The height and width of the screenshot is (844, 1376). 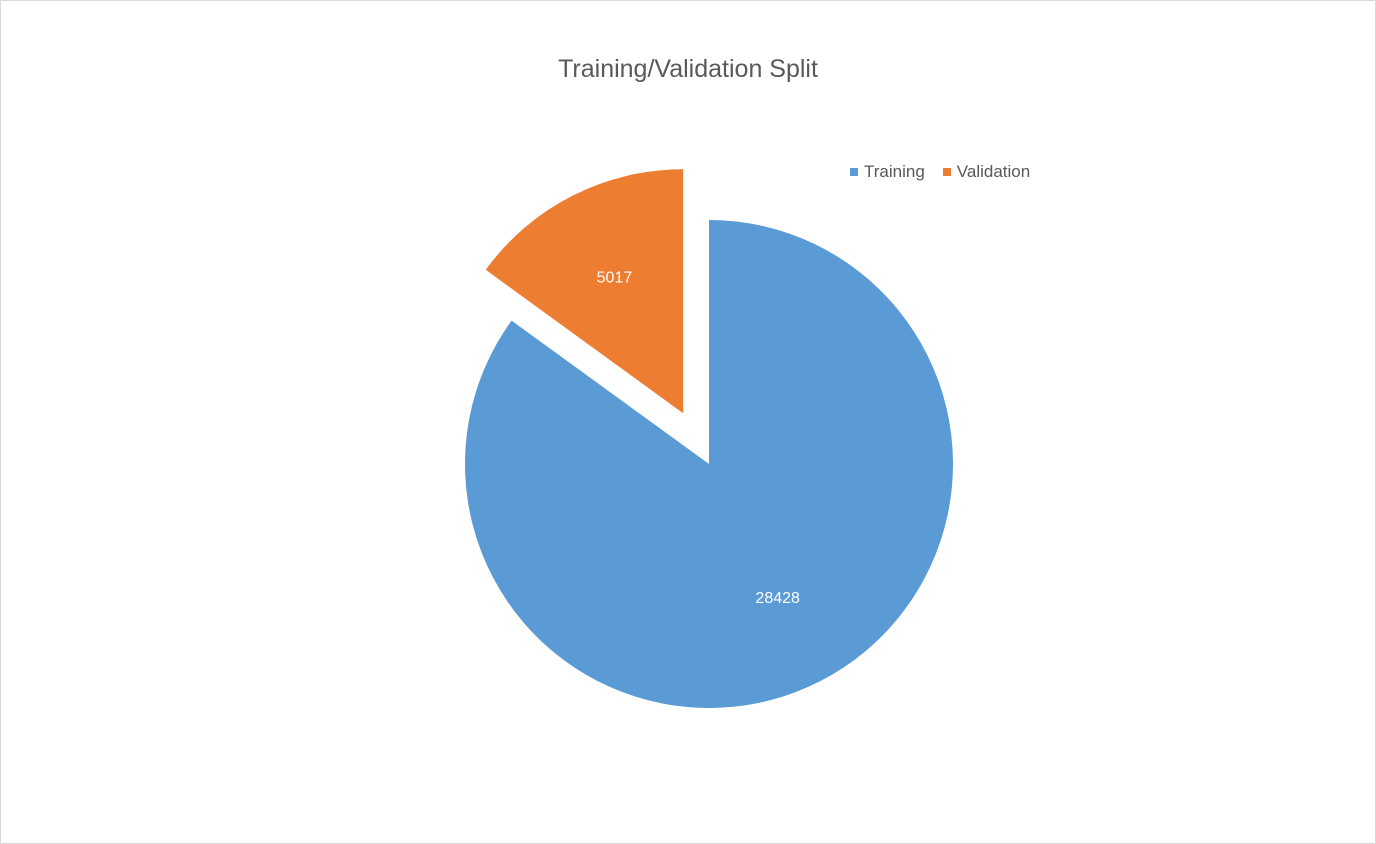 What do you see at coordinates (688, 69) in the screenshot?
I see `chart-title: Training/Validation Split` at bounding box center [688, 69].